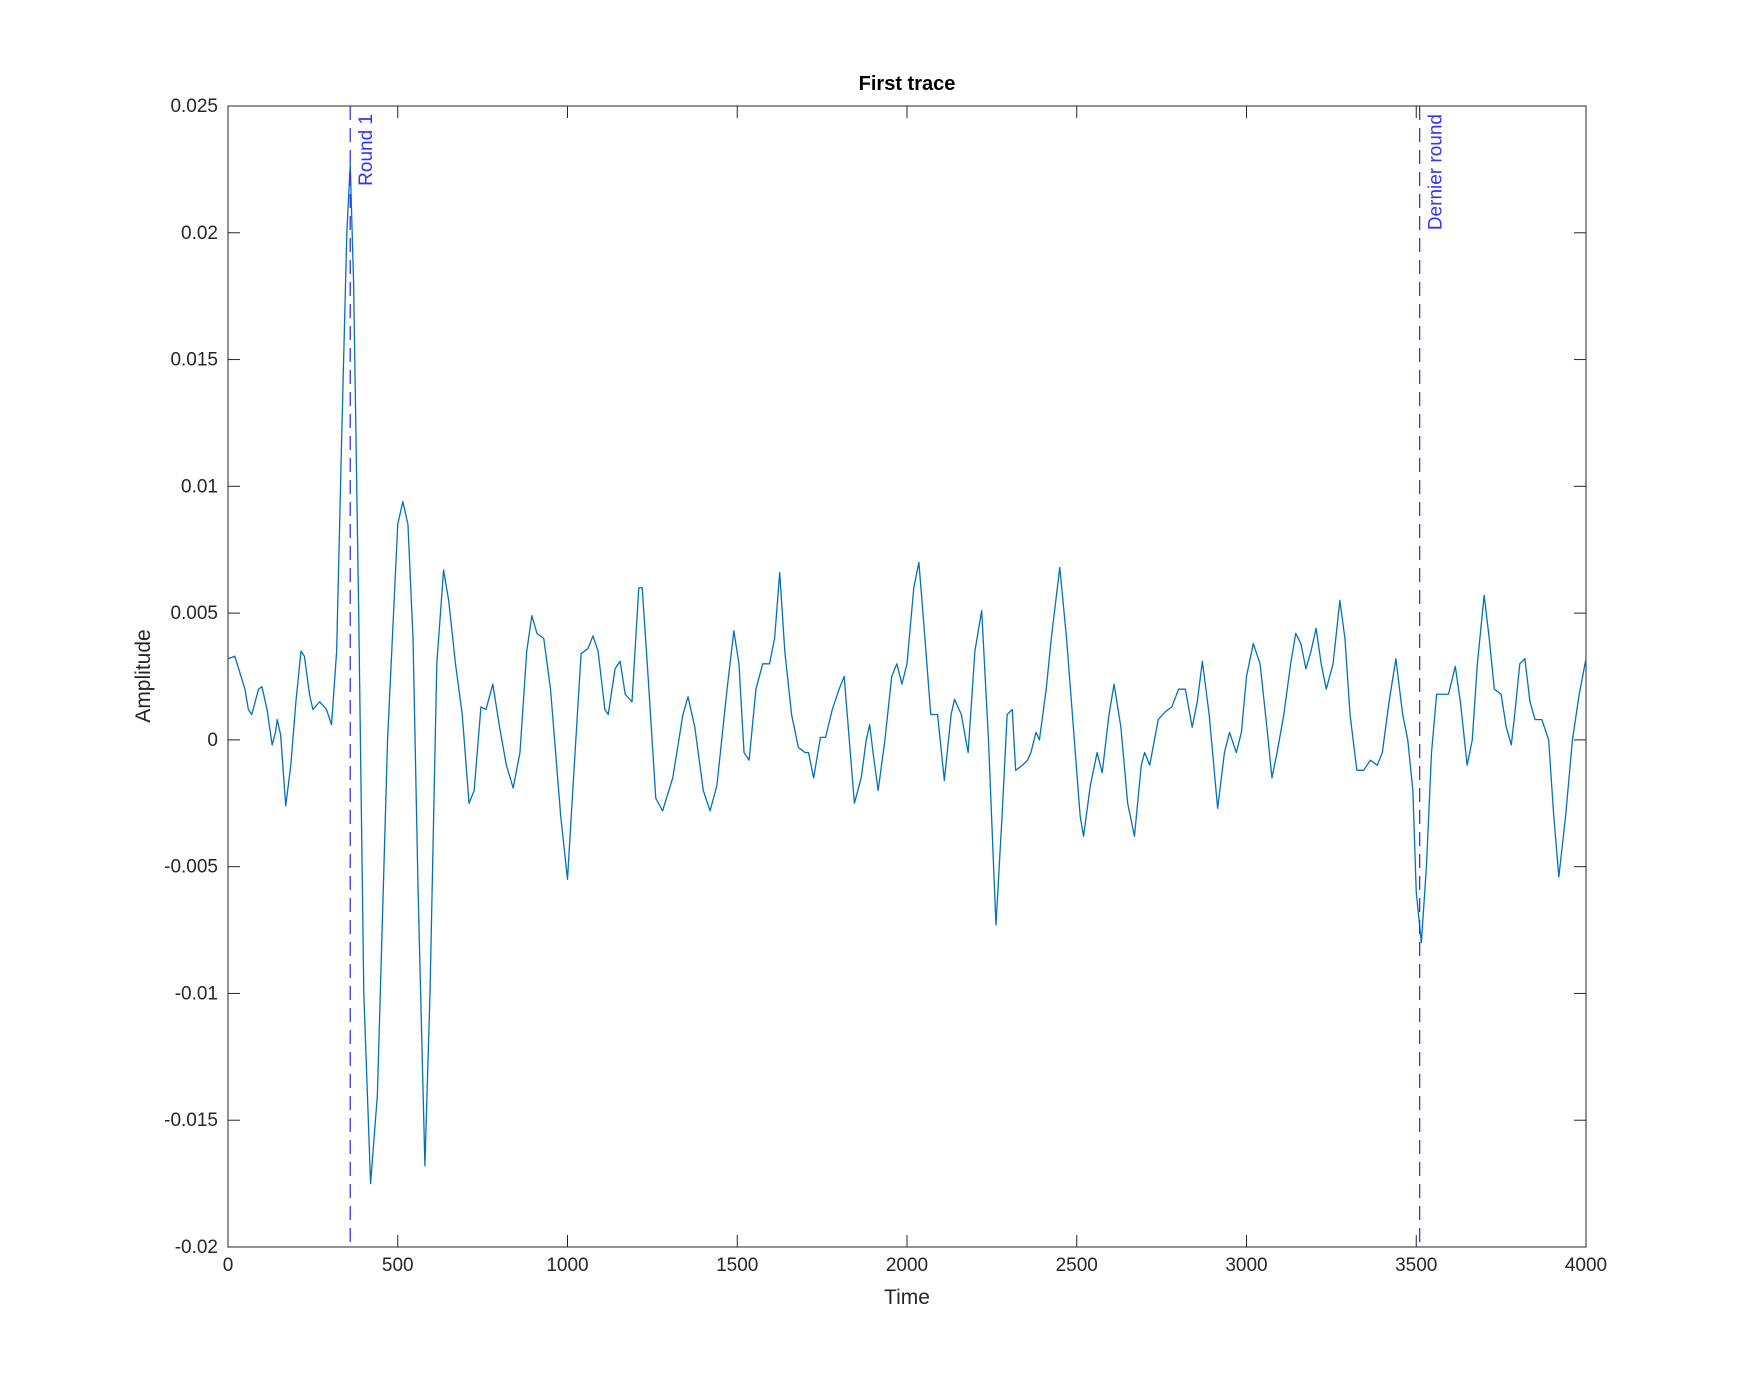 The width and height of the screenshot is (1744, 1394). What do you see at coordinates (199, 233) in the screenshot?
I see `y-tick-label: 0.02` at bounding box center [199, 233].